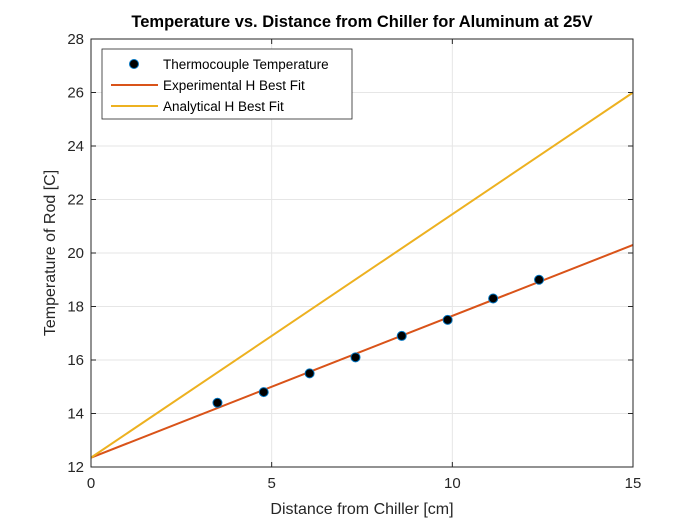  I want to click on y-tick-label: 18, so click(75, 307).